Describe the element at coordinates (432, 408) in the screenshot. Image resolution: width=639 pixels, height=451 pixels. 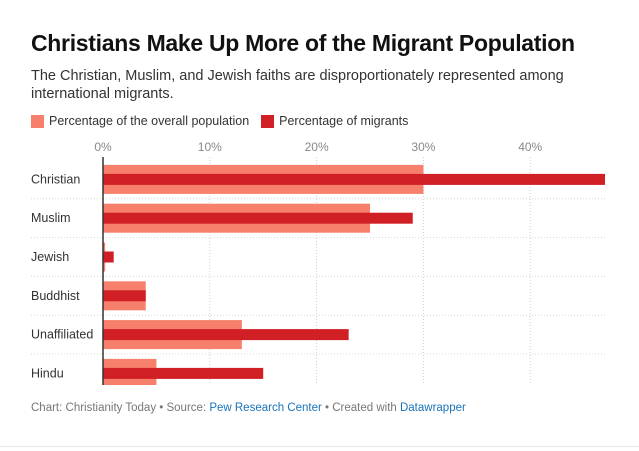
I see `datawrapper-link: Datawrapper` at that location.